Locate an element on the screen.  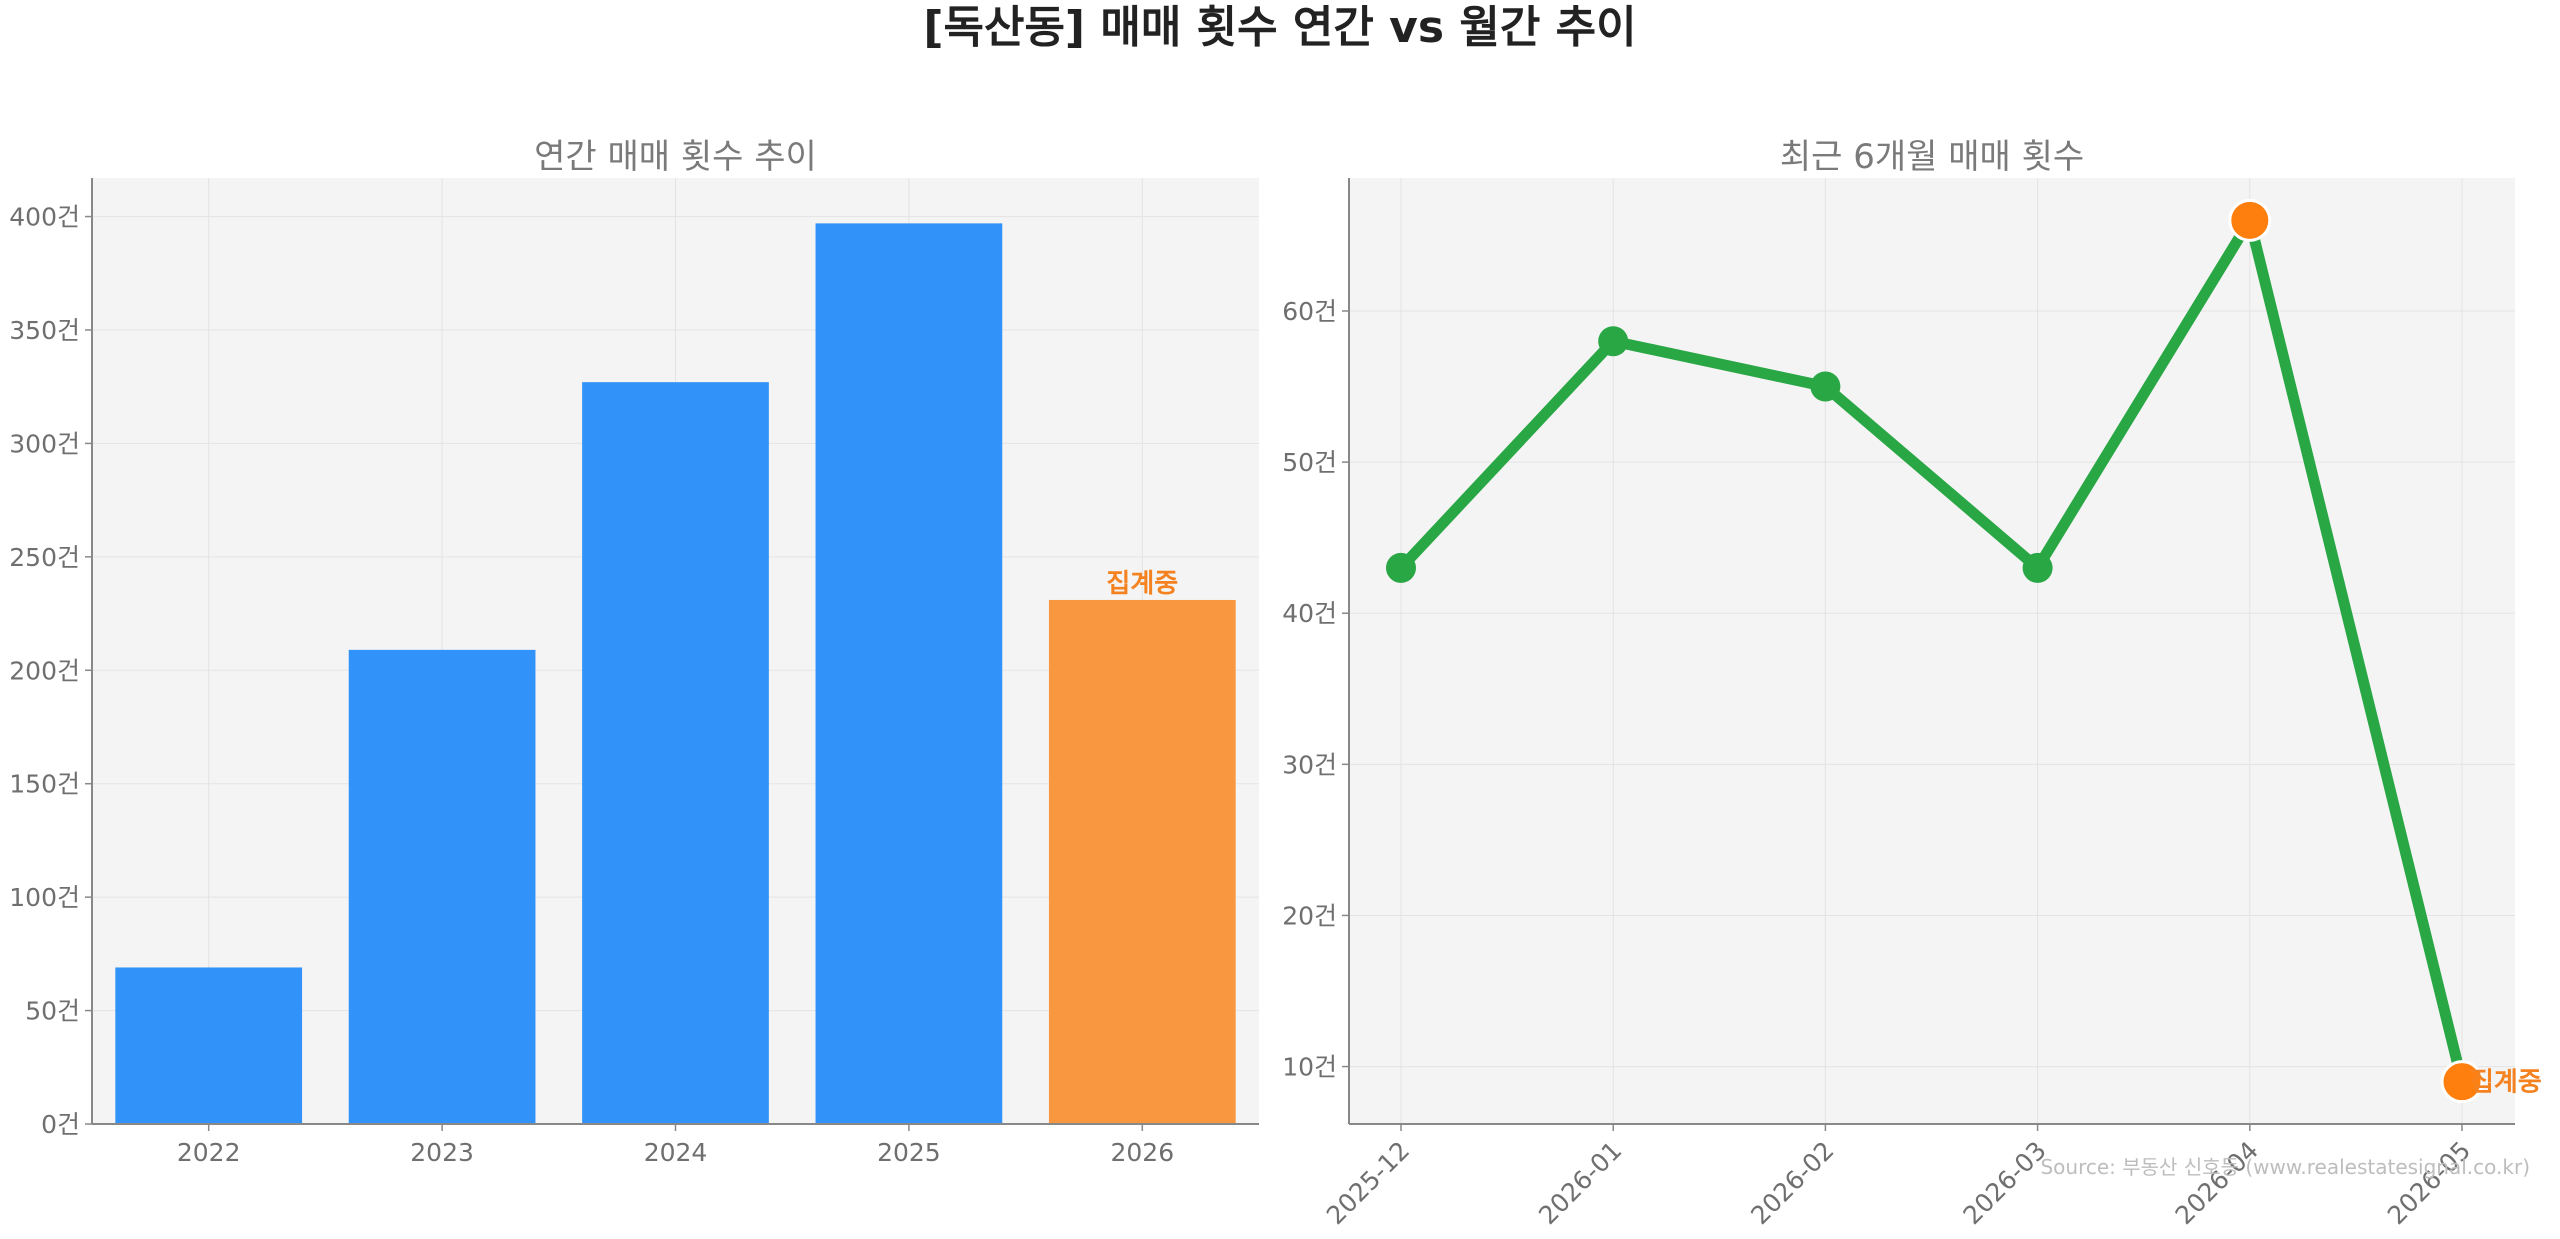
x-tick-label: 2024 is located at coordinates (676, 1152).